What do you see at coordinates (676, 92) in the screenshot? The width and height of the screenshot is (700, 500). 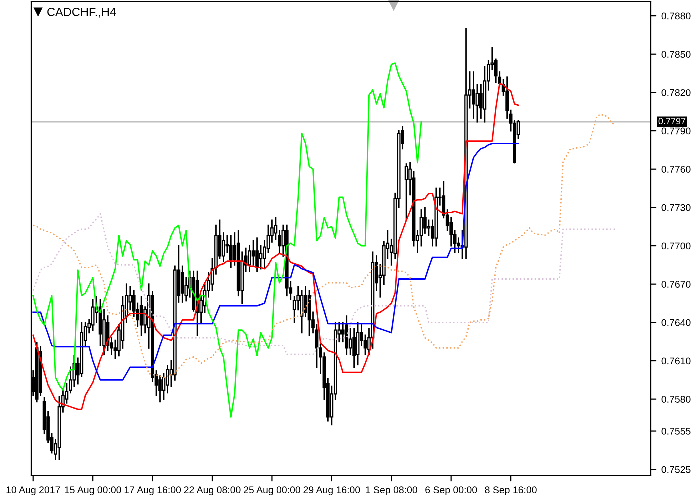 I see `y-tick-label: 0.7820` at bounding box center [676, 92].